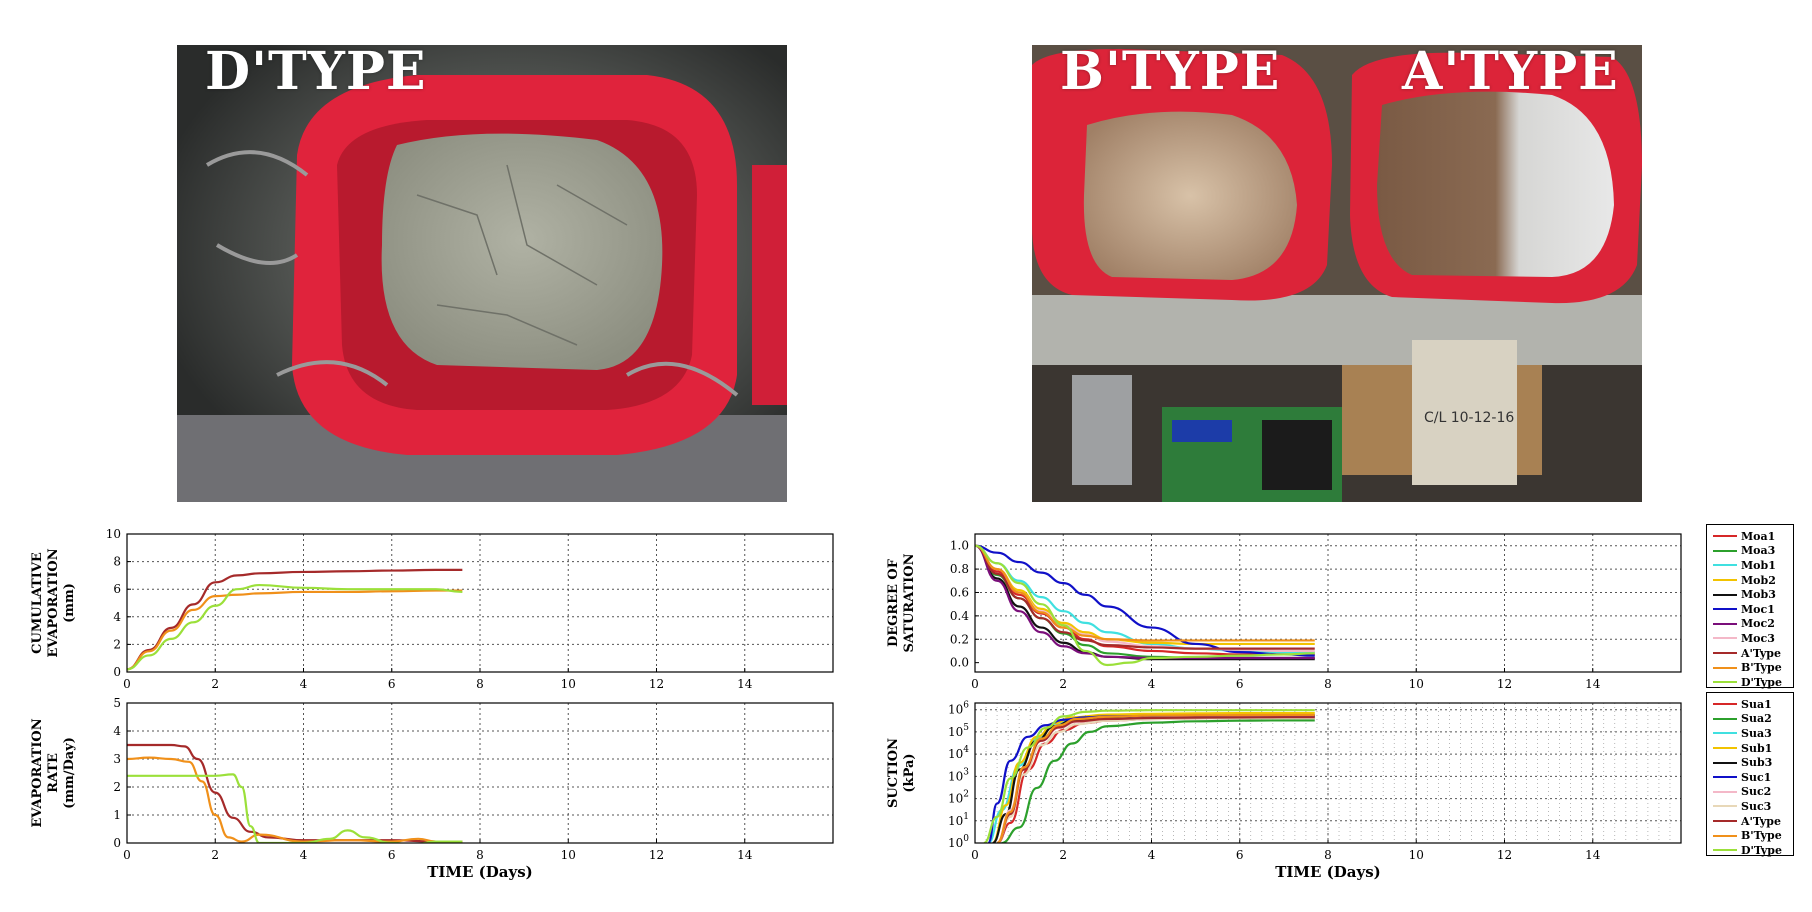 The width and height of the screenshot is (1812, 912). I want to click on legend-label: Sua2, so click(1756, 719).